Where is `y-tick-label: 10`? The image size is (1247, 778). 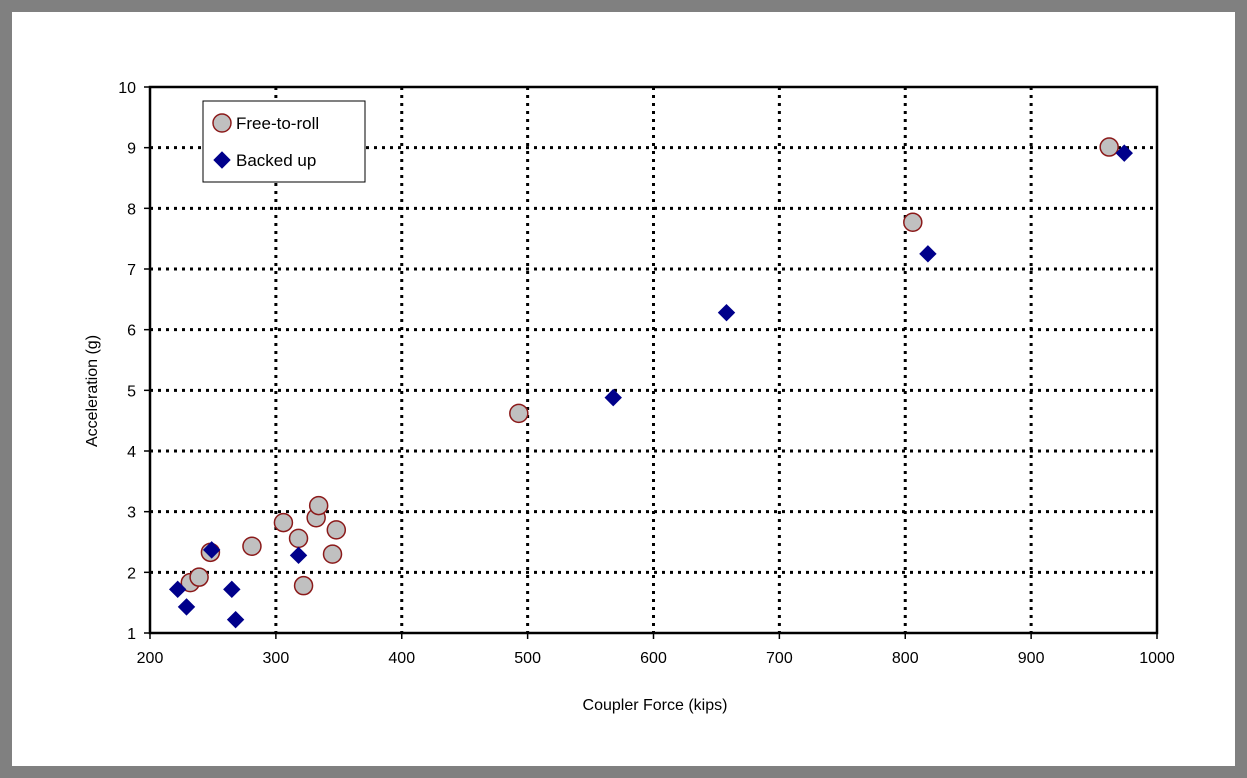 y-tick-label: 10 is located at coordinates (127, 88).